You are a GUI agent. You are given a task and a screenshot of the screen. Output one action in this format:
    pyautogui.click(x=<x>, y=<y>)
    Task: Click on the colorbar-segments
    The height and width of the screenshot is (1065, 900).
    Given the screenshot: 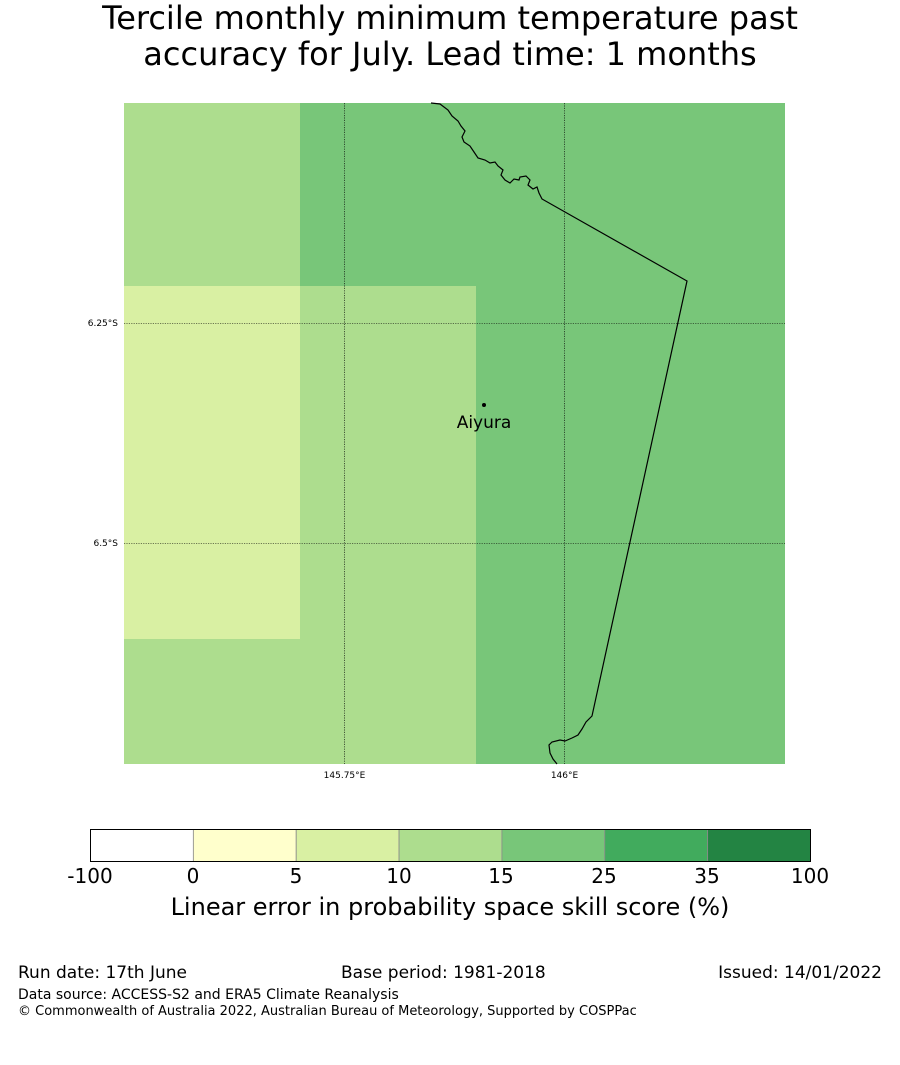 What is the action you would take?
    pyautogui.click(x=450, y=845)
    